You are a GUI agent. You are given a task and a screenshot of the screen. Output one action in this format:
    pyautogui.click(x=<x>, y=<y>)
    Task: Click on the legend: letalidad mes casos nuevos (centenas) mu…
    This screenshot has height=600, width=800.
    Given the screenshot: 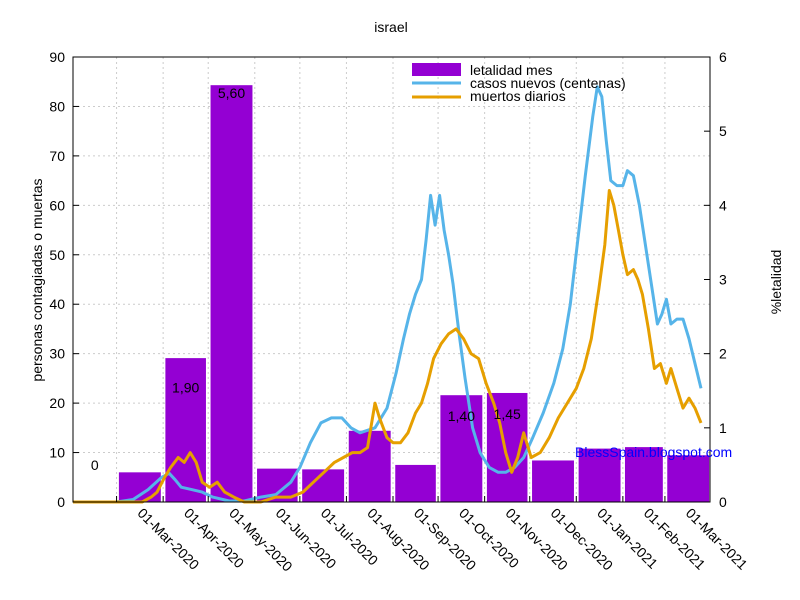 What is the action you would take?
    pyautogui.click(x=519, y=83)
    